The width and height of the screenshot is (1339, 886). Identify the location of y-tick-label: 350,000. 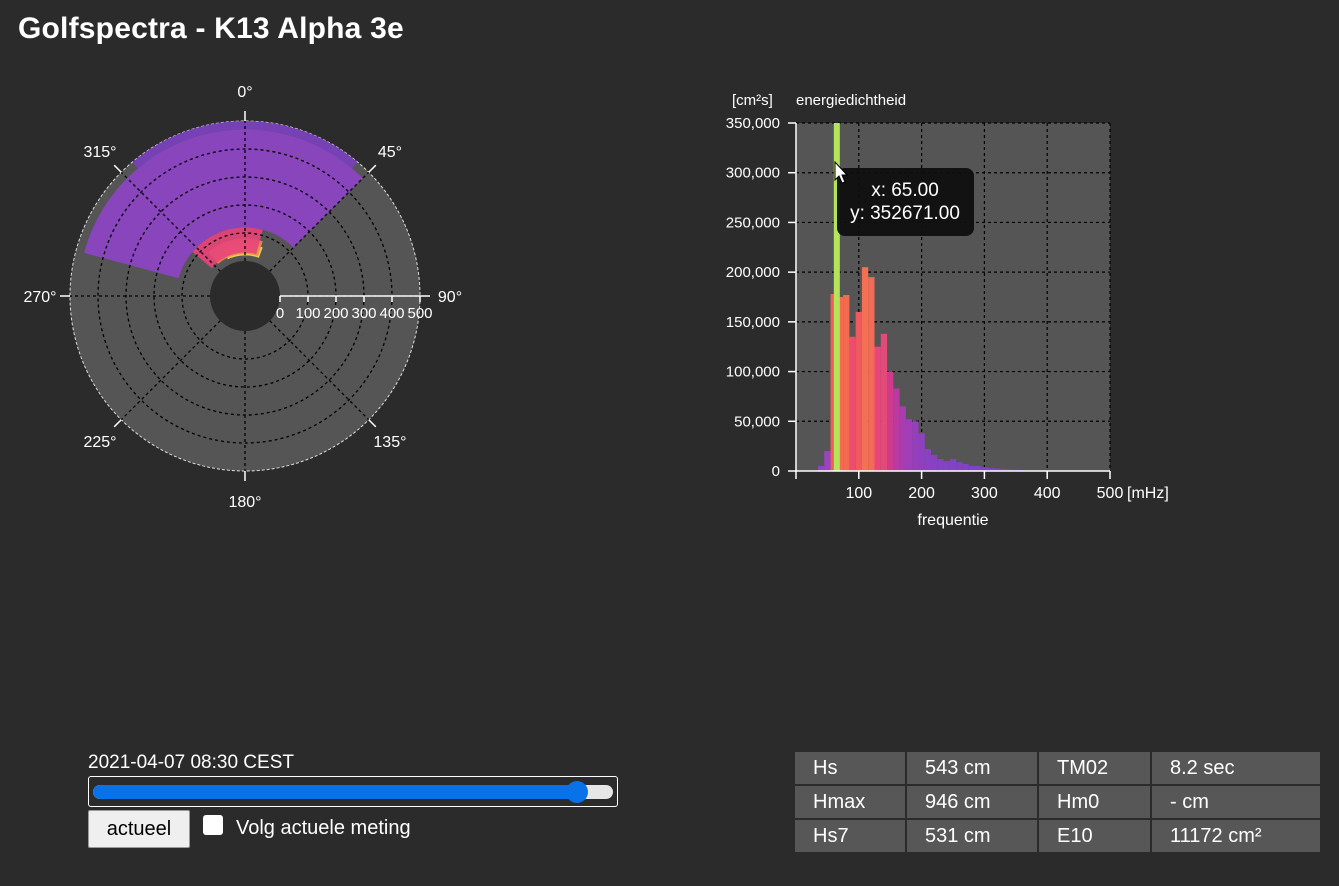
(753, 123).